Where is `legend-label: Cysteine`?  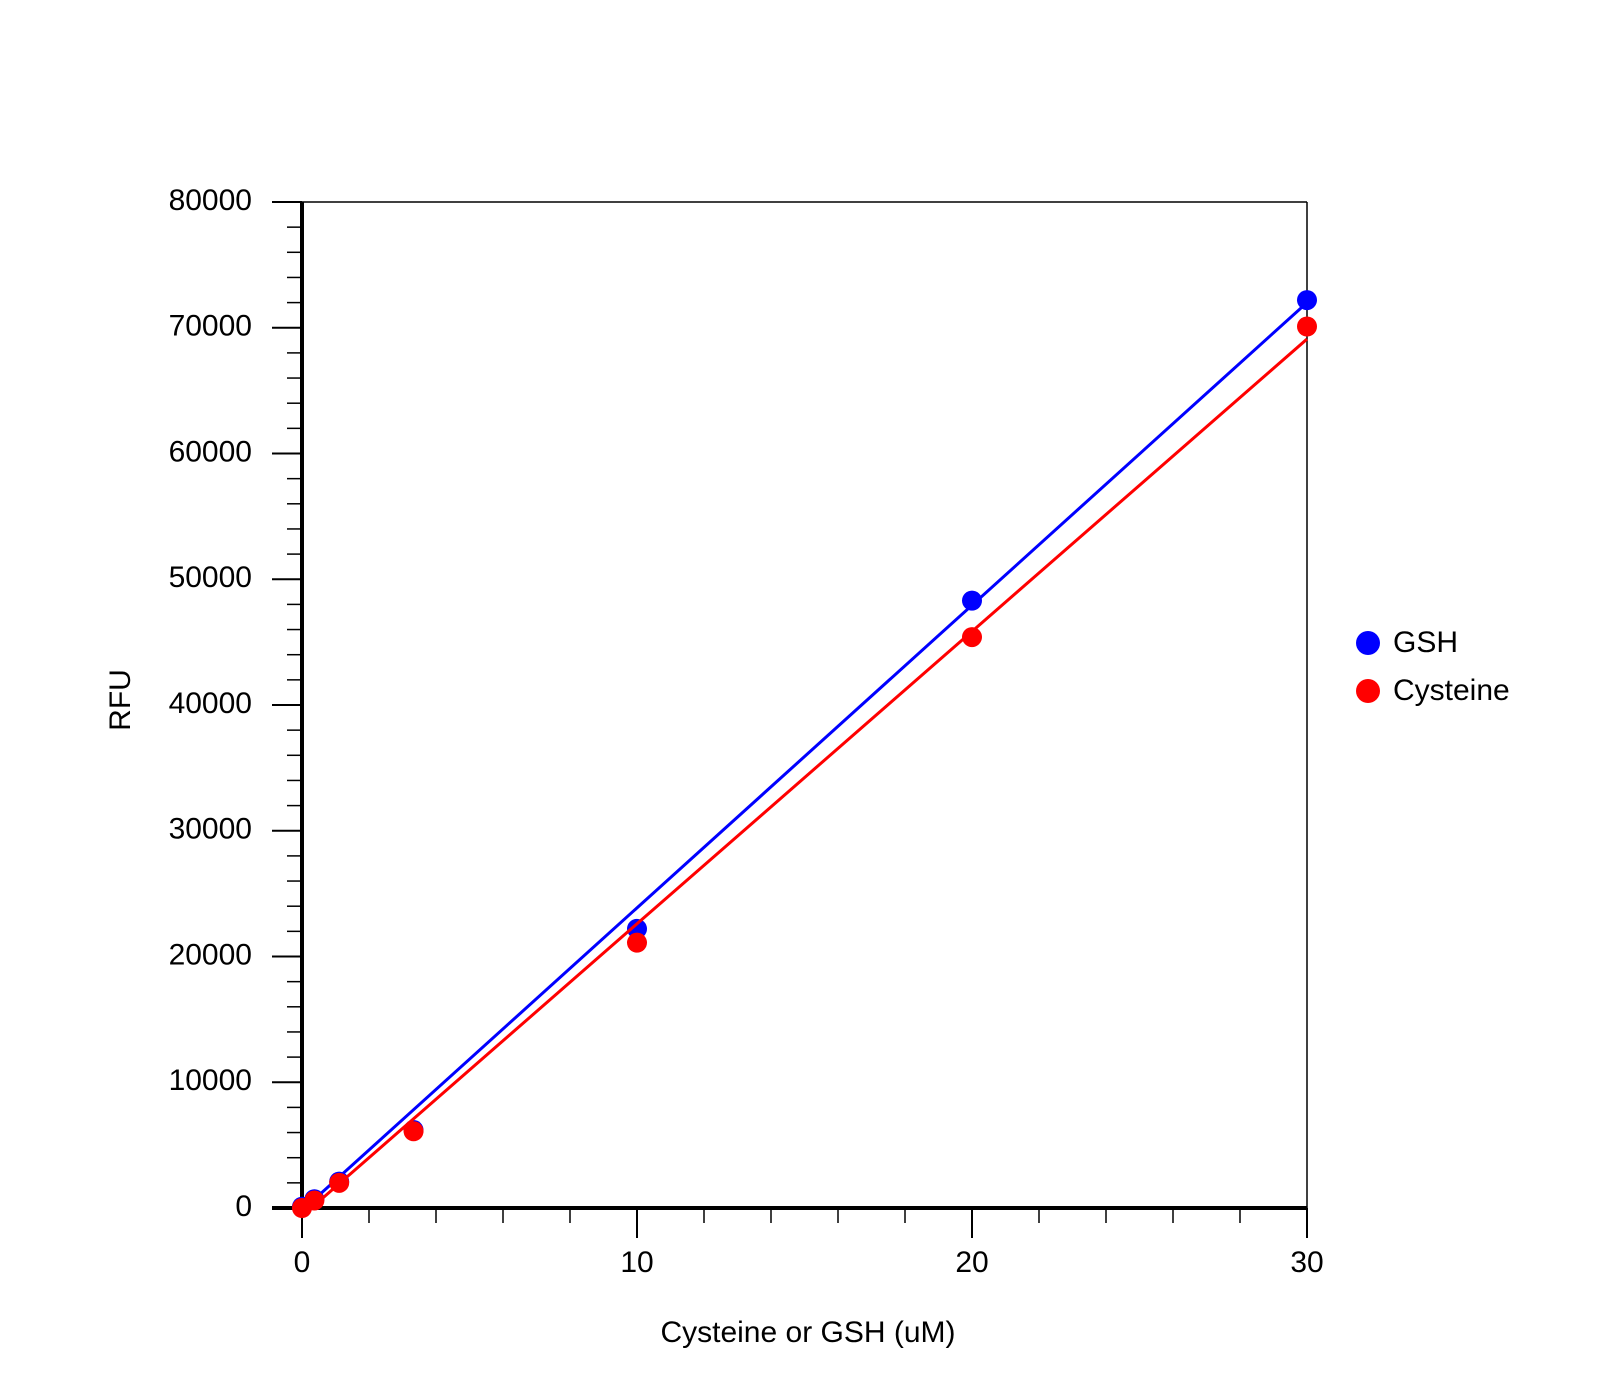 legend-label: Cysteine is located at coordinates (1451, 690).